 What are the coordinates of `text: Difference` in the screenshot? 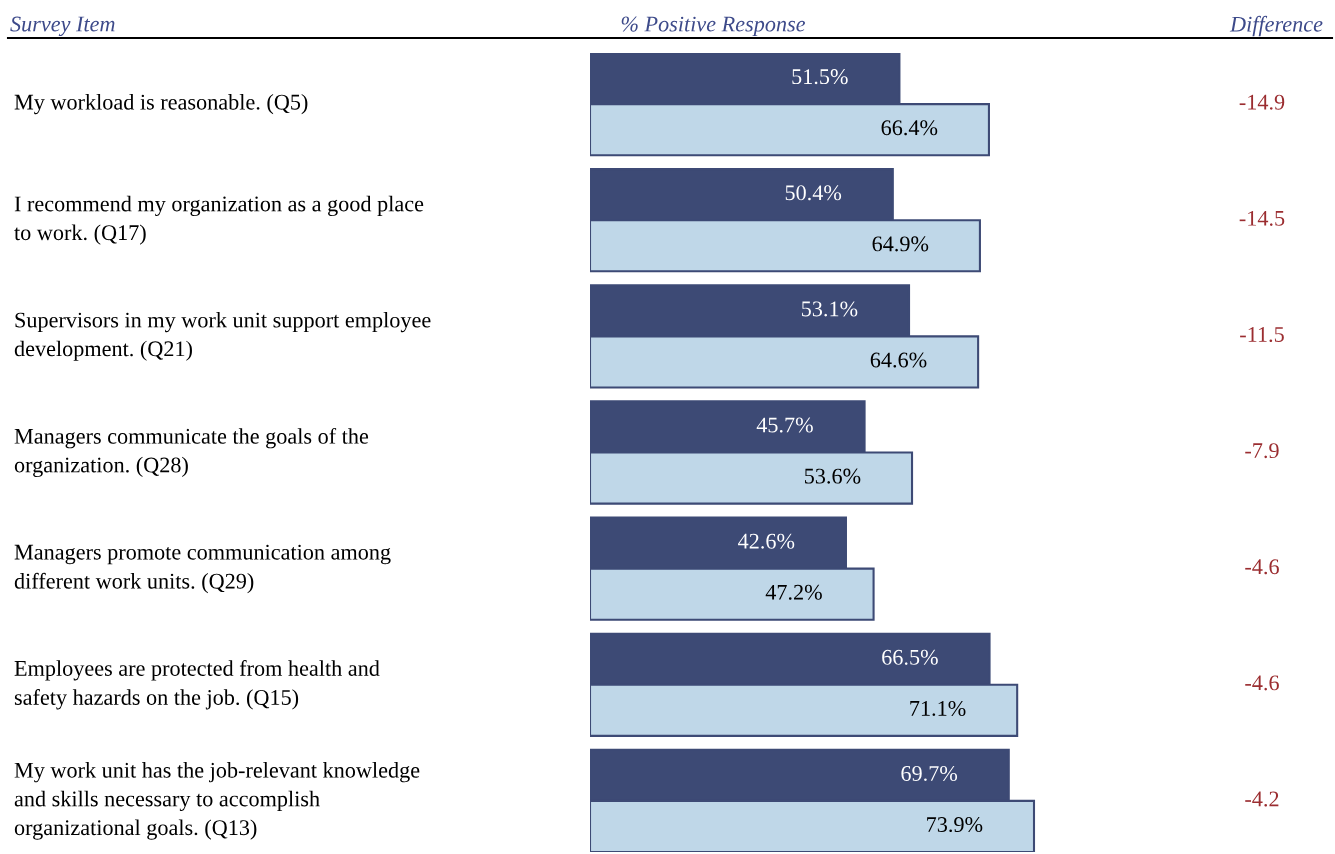 It's located at (1276, 26).